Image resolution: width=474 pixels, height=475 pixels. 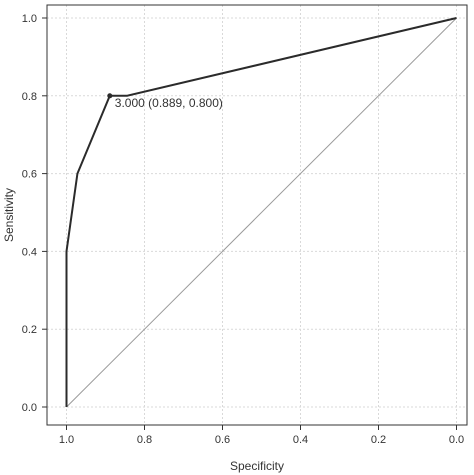 What do you see at coordinates (144, 440) in the screenshot?
I see `x-tick-label: 0.8` at bounding box center [144, 440].